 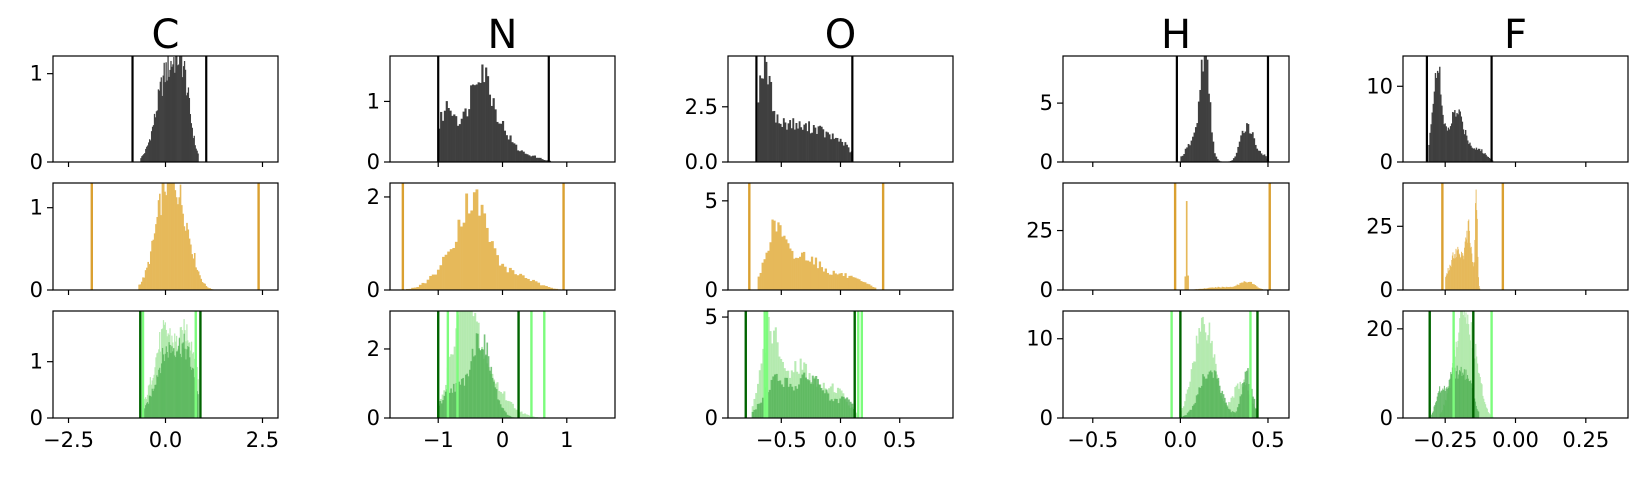 What do you see at coordinates (154, 242) in the screenshot?
I see `panel-C-row-2: 01` at bounding box center [154, 242].